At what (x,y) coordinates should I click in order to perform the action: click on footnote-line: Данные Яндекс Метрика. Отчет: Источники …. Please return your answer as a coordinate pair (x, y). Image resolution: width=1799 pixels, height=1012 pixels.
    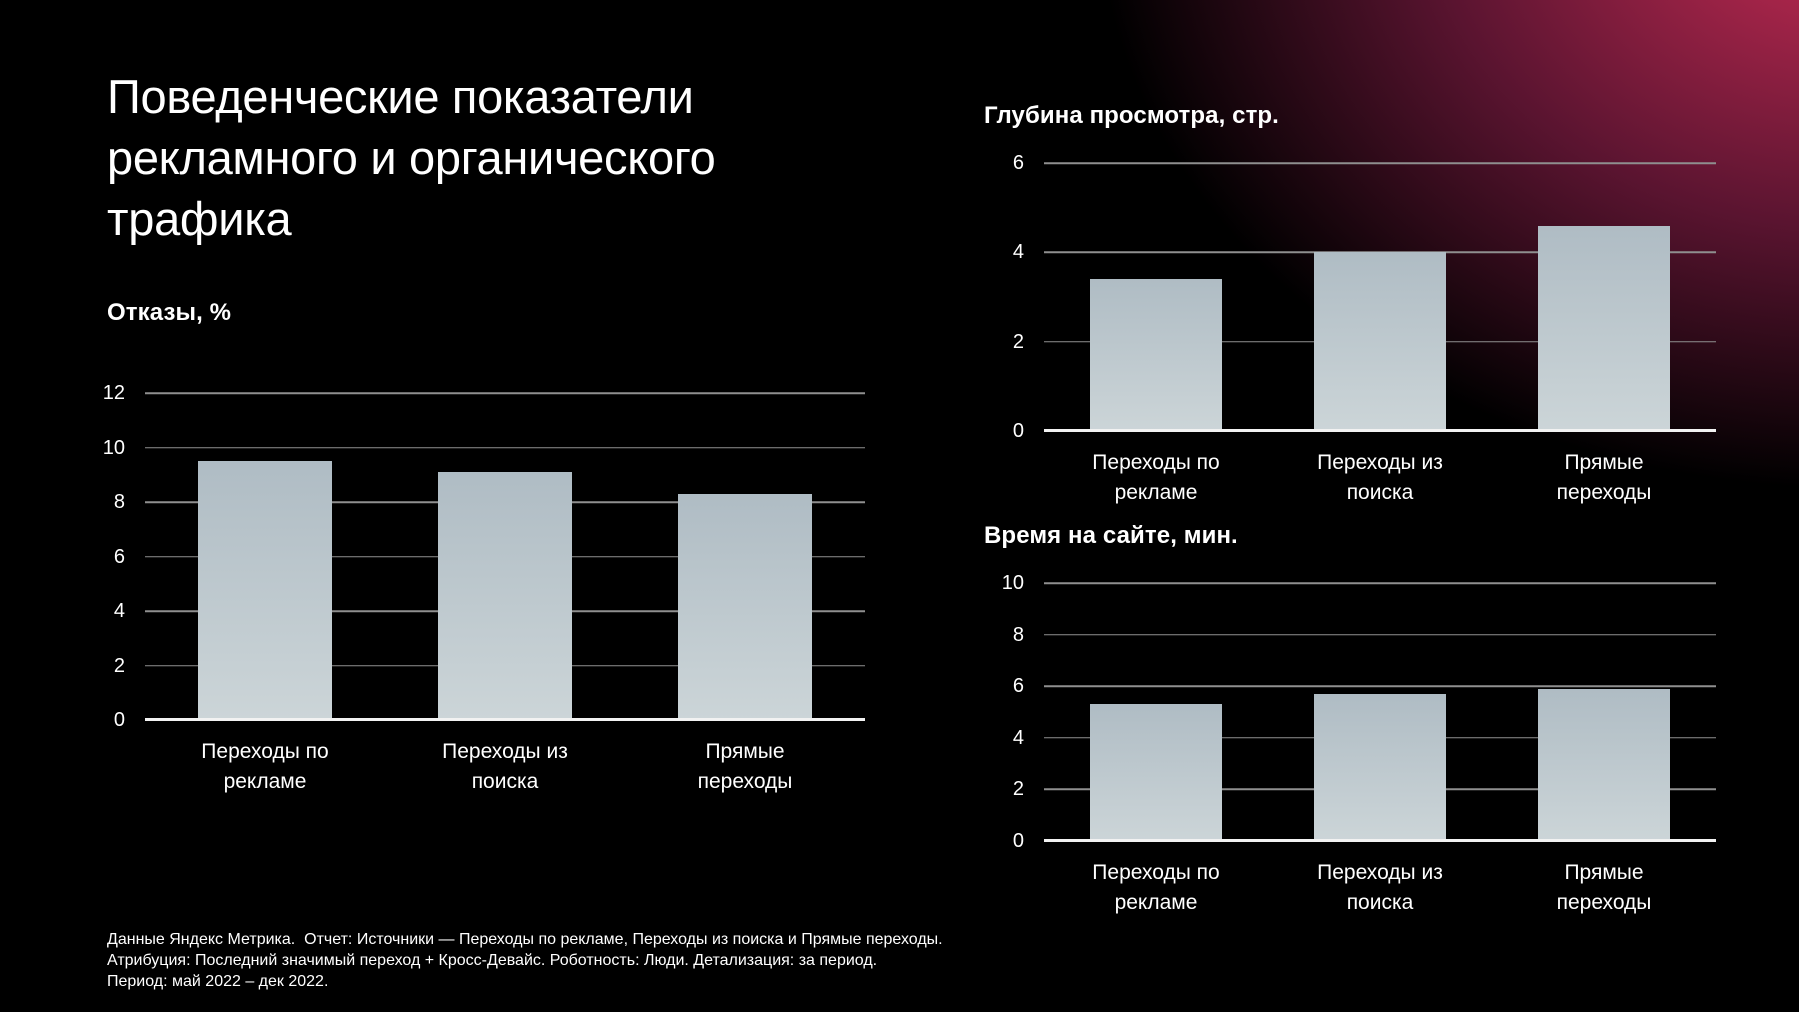
    Looking at the image, I should click on (525, 939).